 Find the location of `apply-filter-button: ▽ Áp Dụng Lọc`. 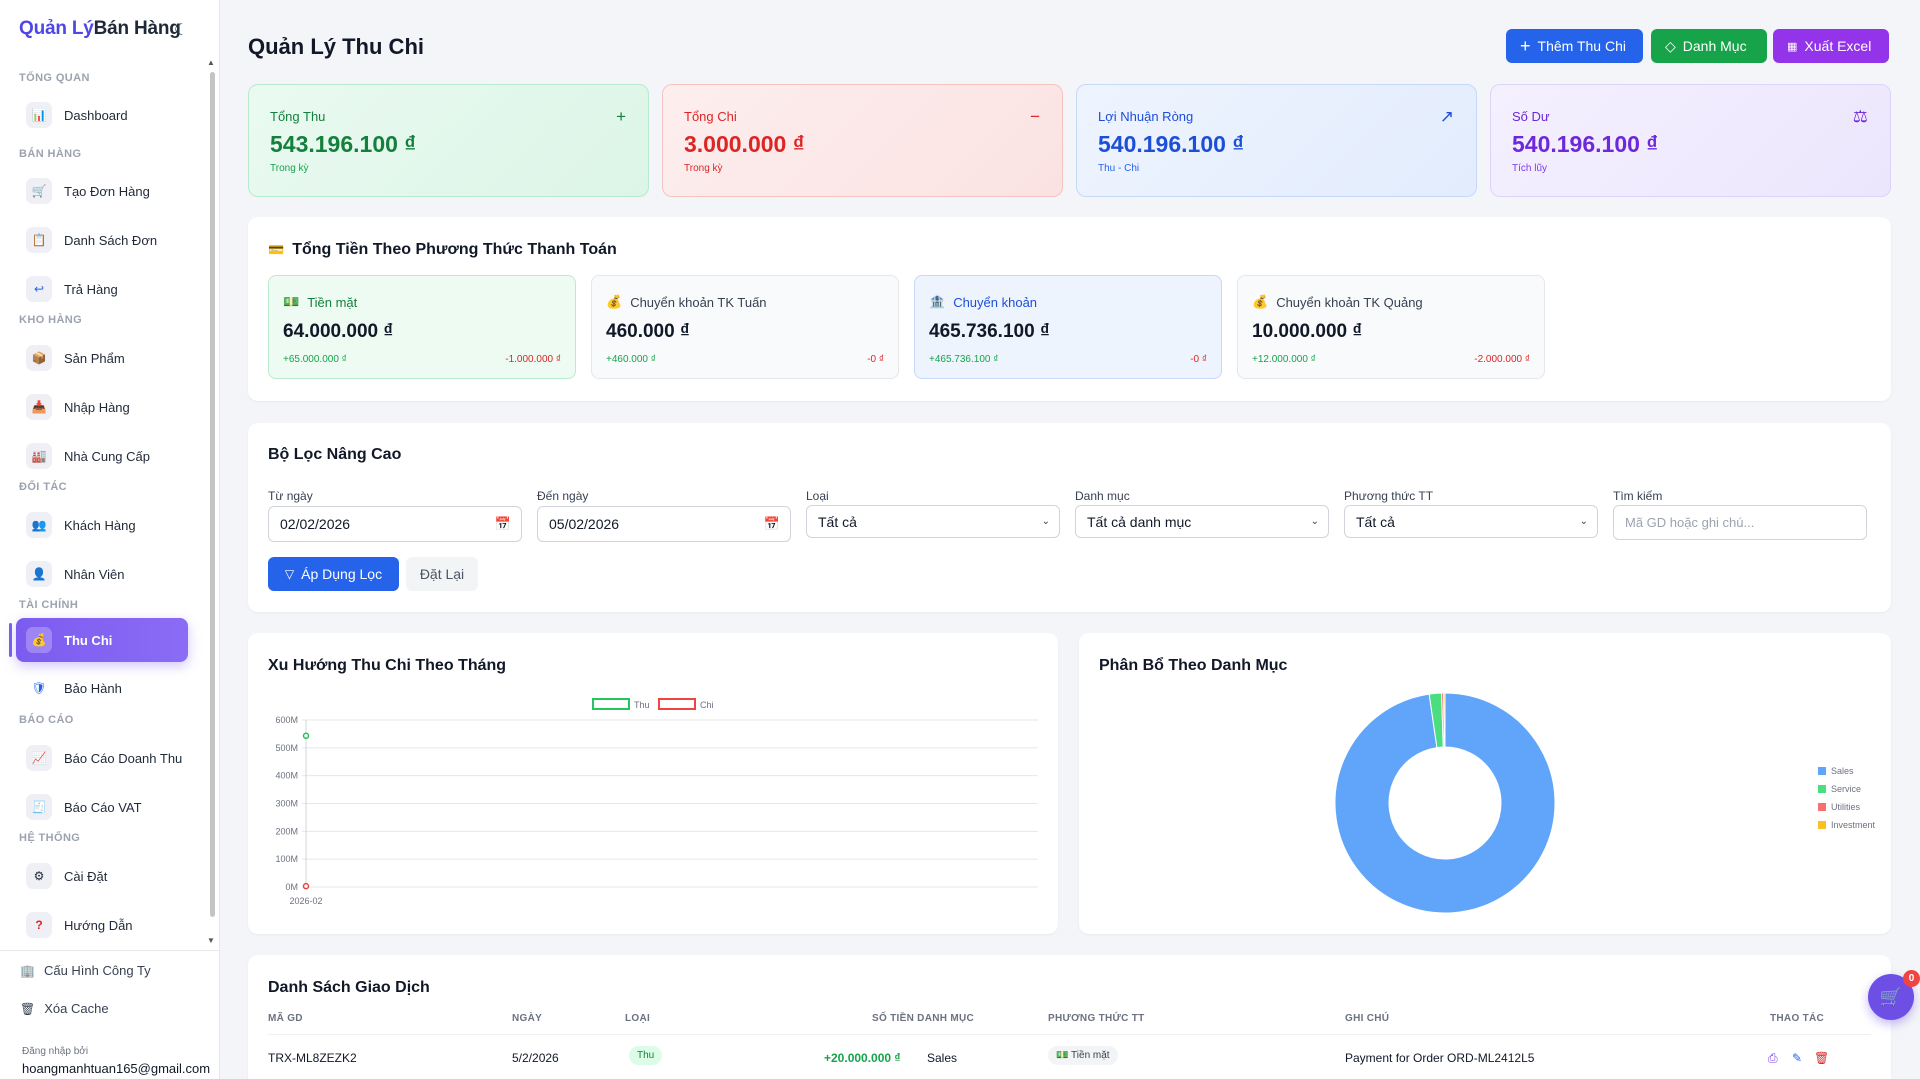

apply-filter-button: ▽ Áp Dụng Lọc is located at coordinates (333, 574).